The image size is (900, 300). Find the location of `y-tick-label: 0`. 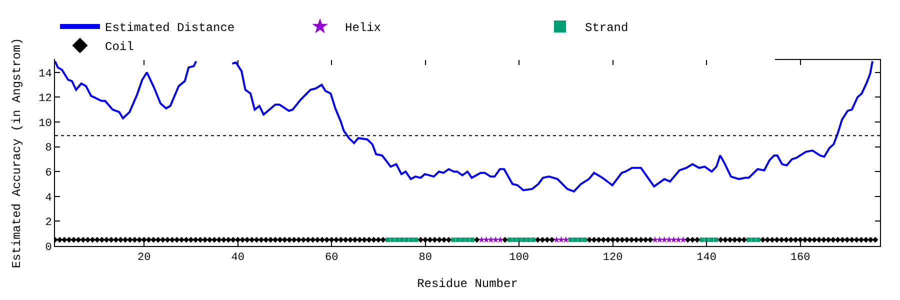

y-tick-label: 0 is located at coordinates (48, 248).